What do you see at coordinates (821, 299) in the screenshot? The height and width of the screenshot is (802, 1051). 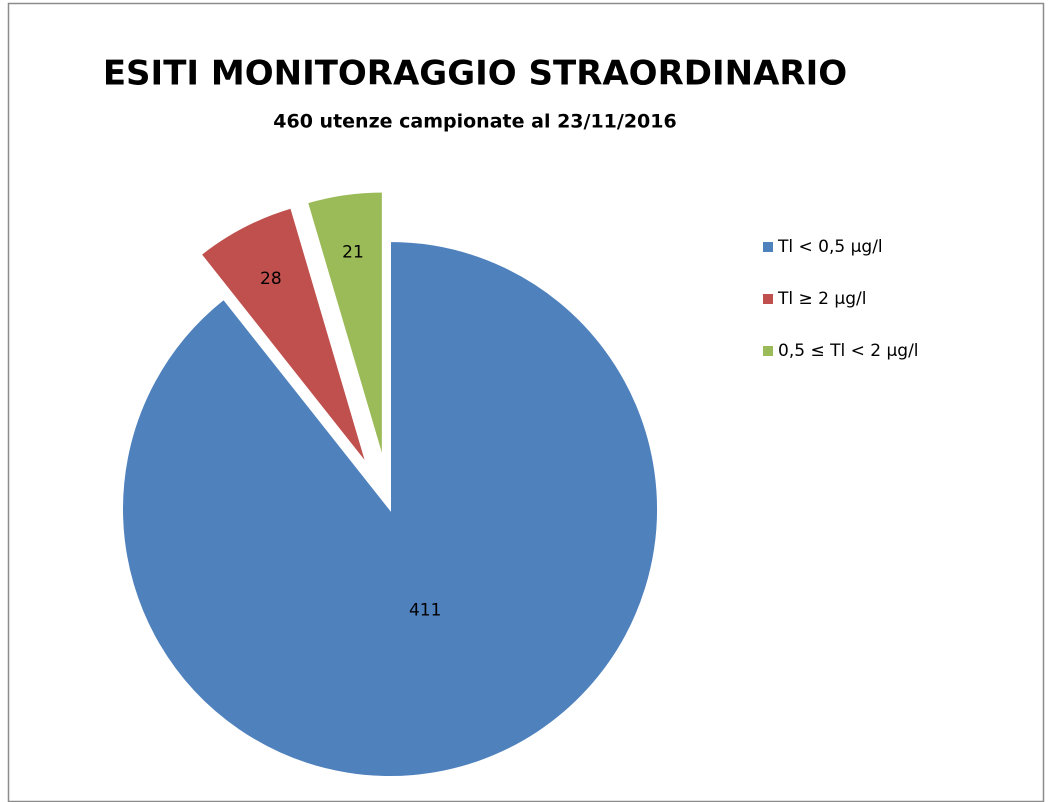 I see `legend-label: Tl ≥ 2 µg/l` at bounding box center [821, 299].